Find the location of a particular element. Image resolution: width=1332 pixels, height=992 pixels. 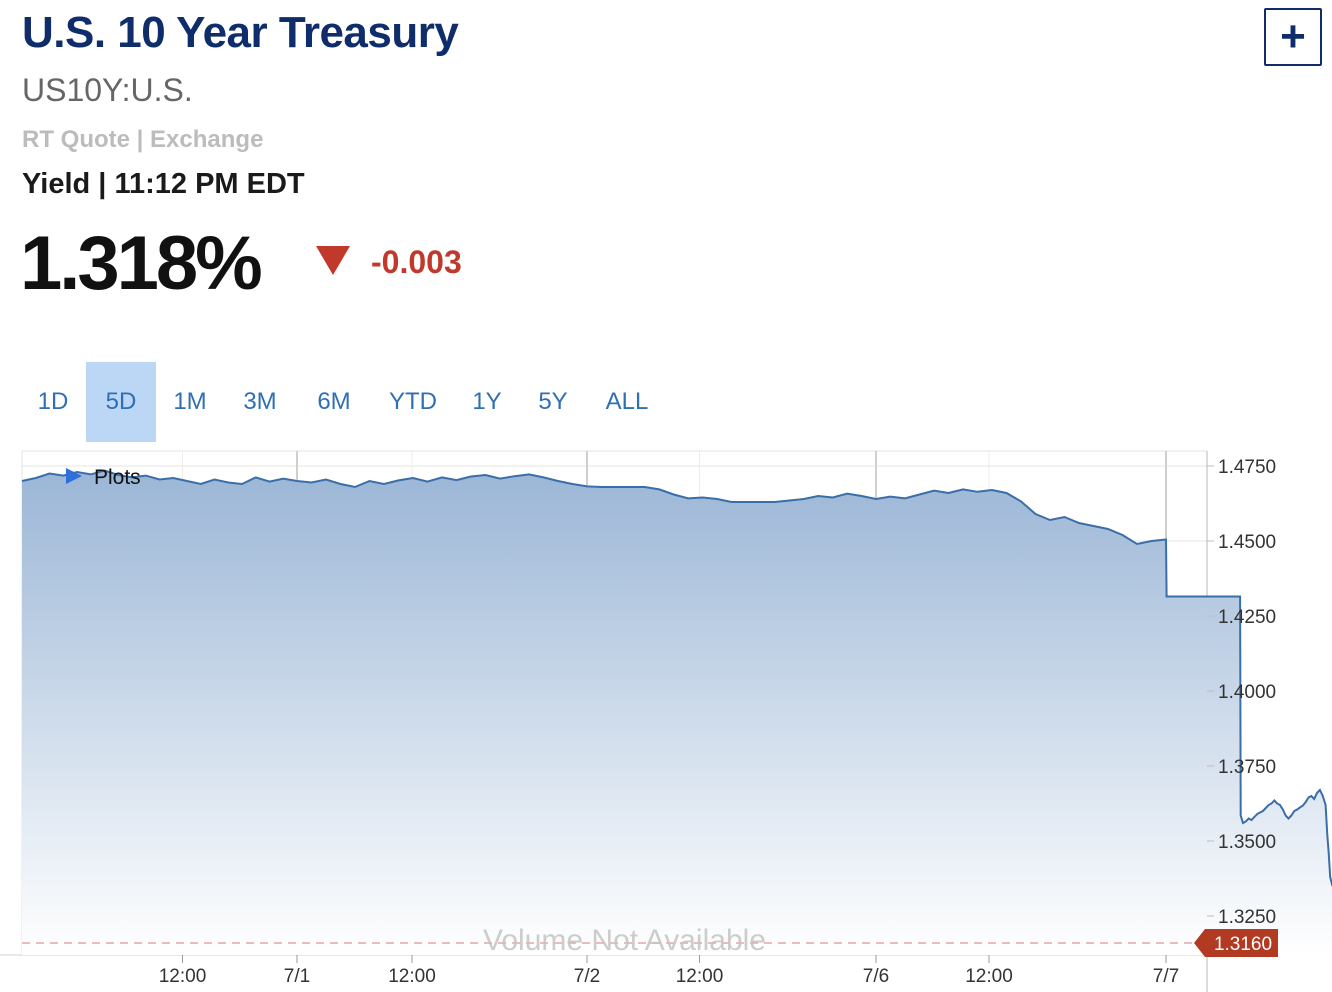

y-tick-label: 1.4500 is located at coordinates (1247, 542).